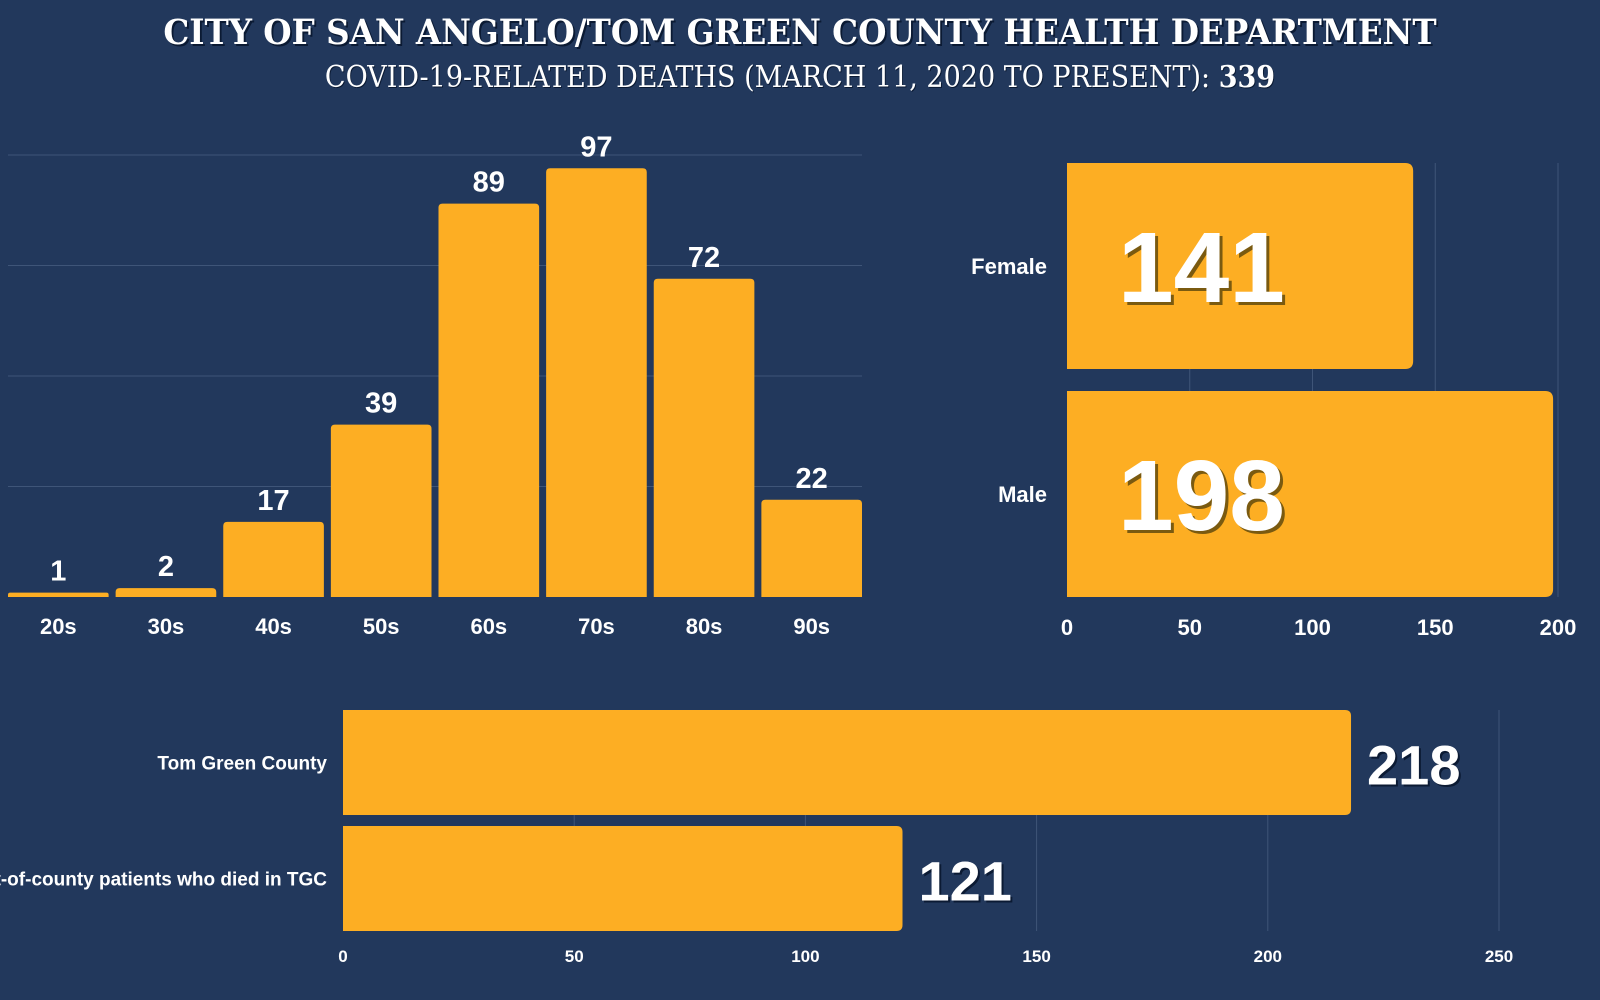 The width and height of the screenshot is (1600, 1000). I want to click on x-tick-label: 50s, so click(381, 626).